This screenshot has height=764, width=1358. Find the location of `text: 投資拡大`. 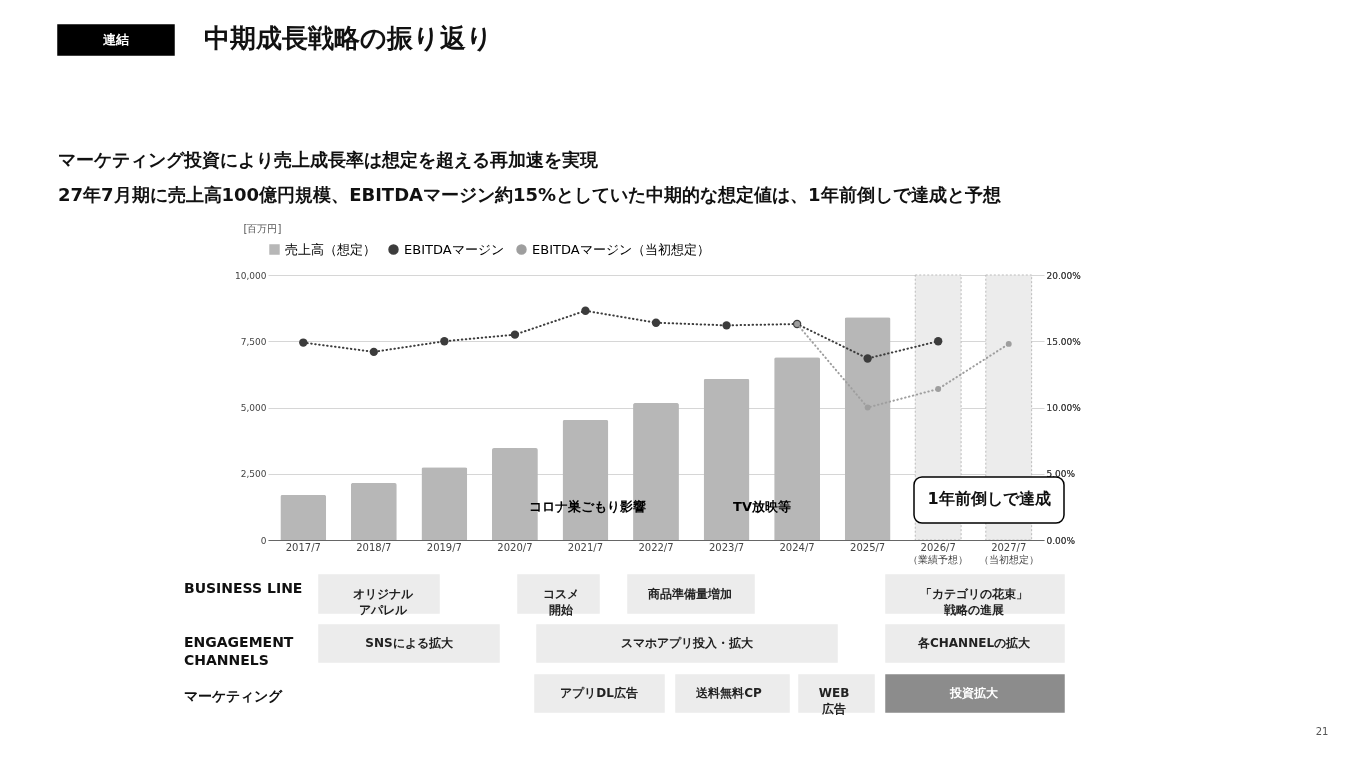

text: 投資拡大 is located at coordinates (974, 693).